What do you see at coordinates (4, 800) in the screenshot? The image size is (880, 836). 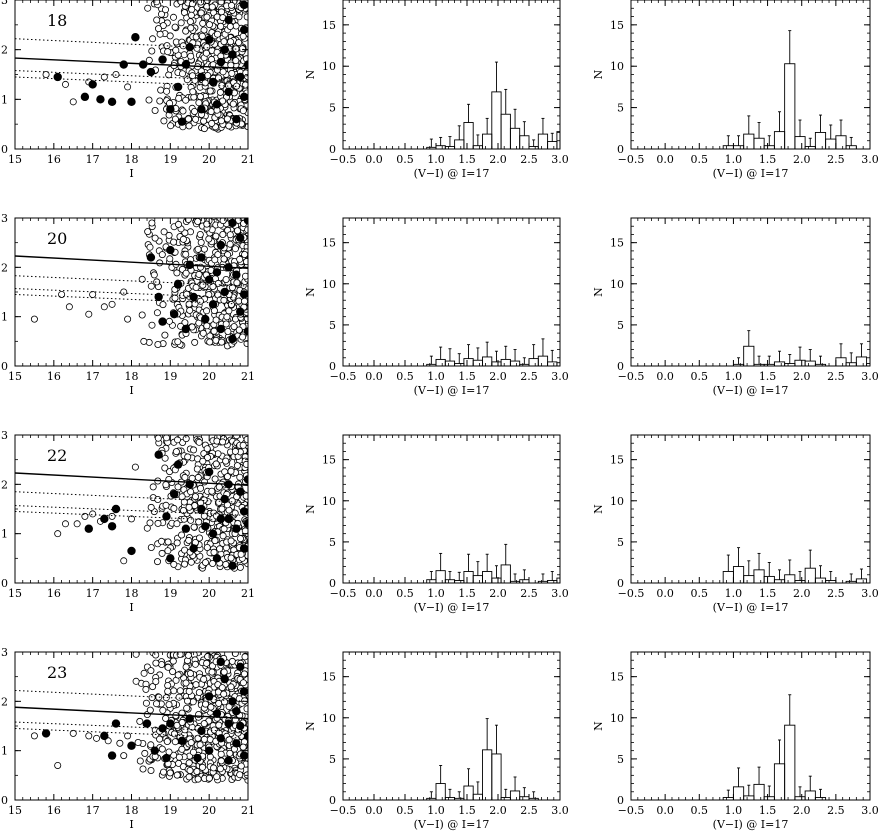 I see `y-tick-label: 0` at bounding box center [4, 800].